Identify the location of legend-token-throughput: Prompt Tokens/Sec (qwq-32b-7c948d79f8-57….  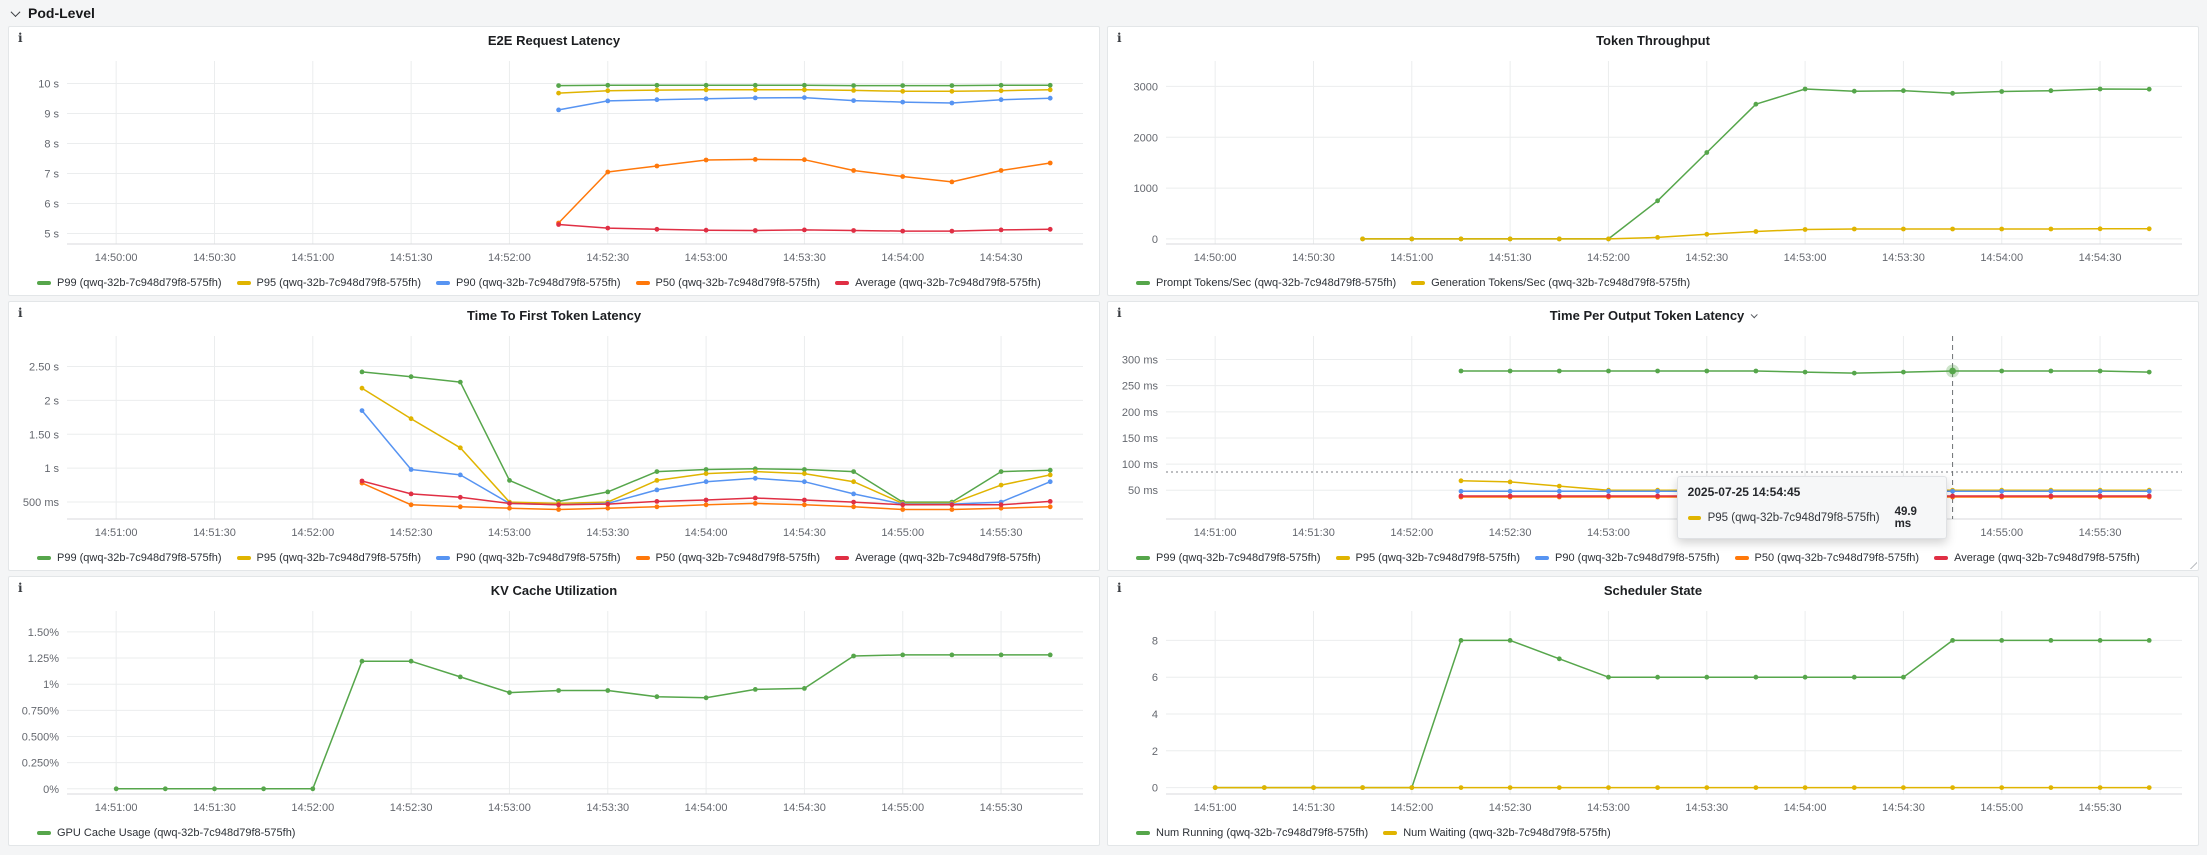
(1653, 282).